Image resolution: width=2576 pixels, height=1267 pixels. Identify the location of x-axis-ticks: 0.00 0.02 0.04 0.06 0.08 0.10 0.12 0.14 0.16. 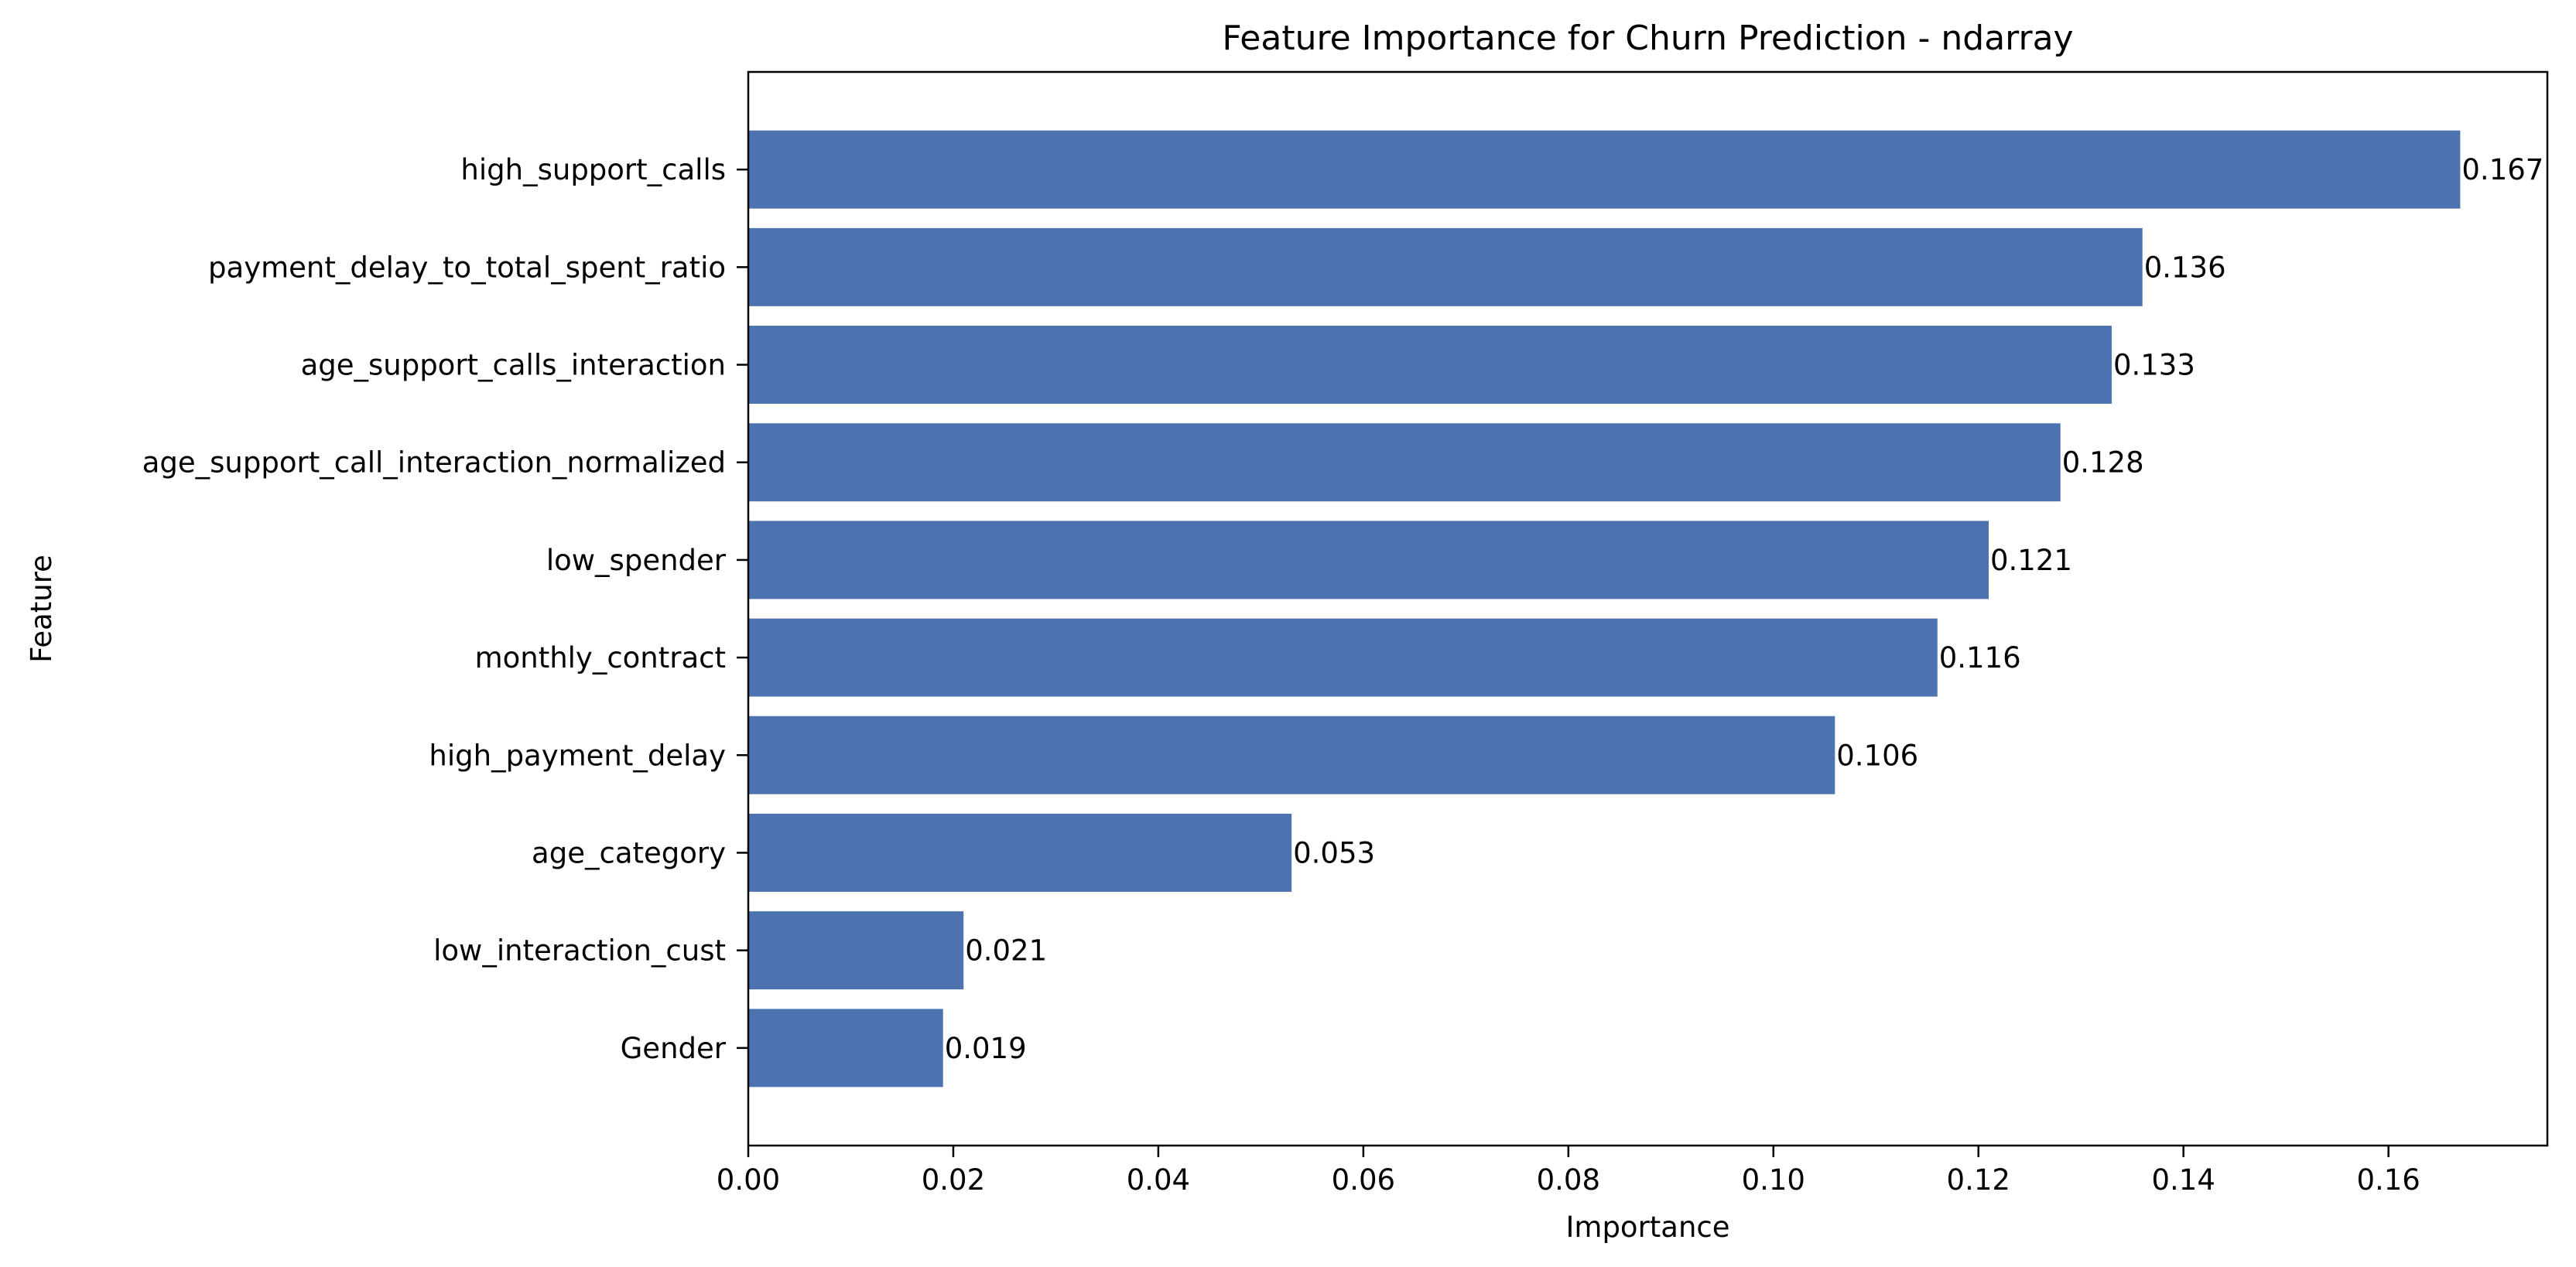
(1569, 1171).